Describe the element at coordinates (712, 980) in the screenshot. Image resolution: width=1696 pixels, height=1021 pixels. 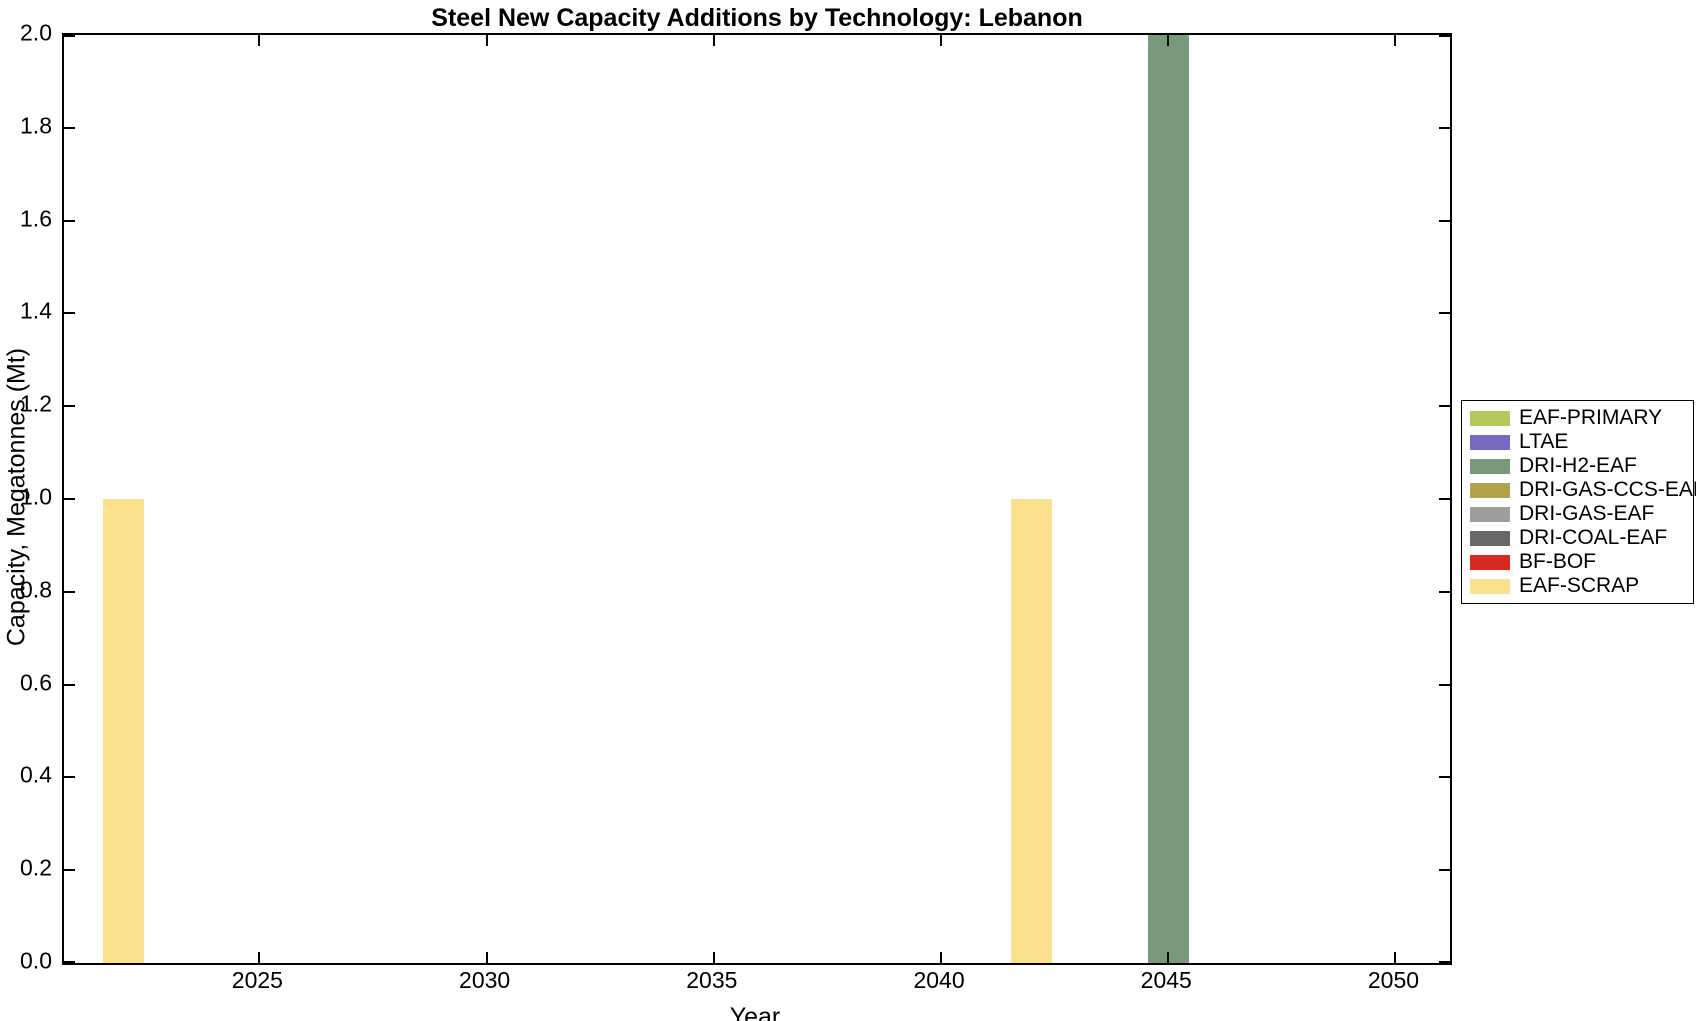
I see `x-tick-label: 2035` at that location.